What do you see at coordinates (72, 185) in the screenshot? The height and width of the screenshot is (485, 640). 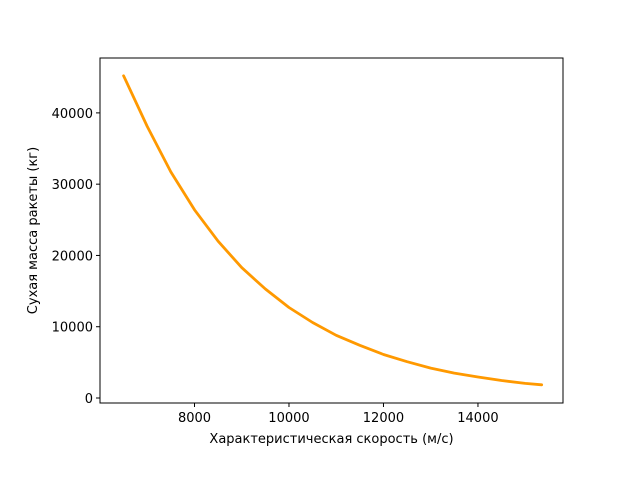 I see `y-tick-label: 30000` at bounding box center [72, 185].